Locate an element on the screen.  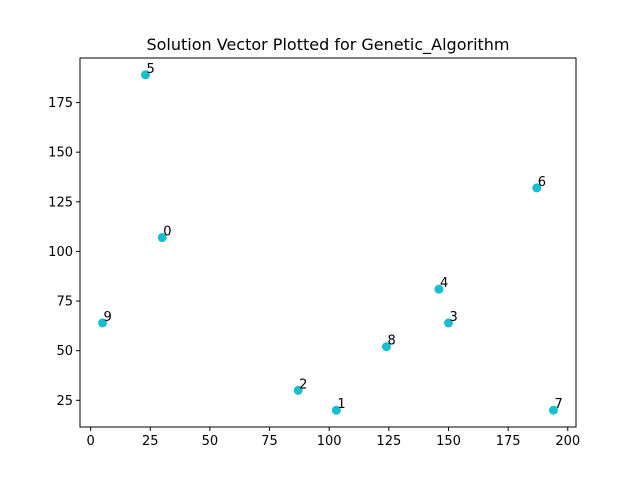
point-label-3: 3 is located at coordinates (453, 317).